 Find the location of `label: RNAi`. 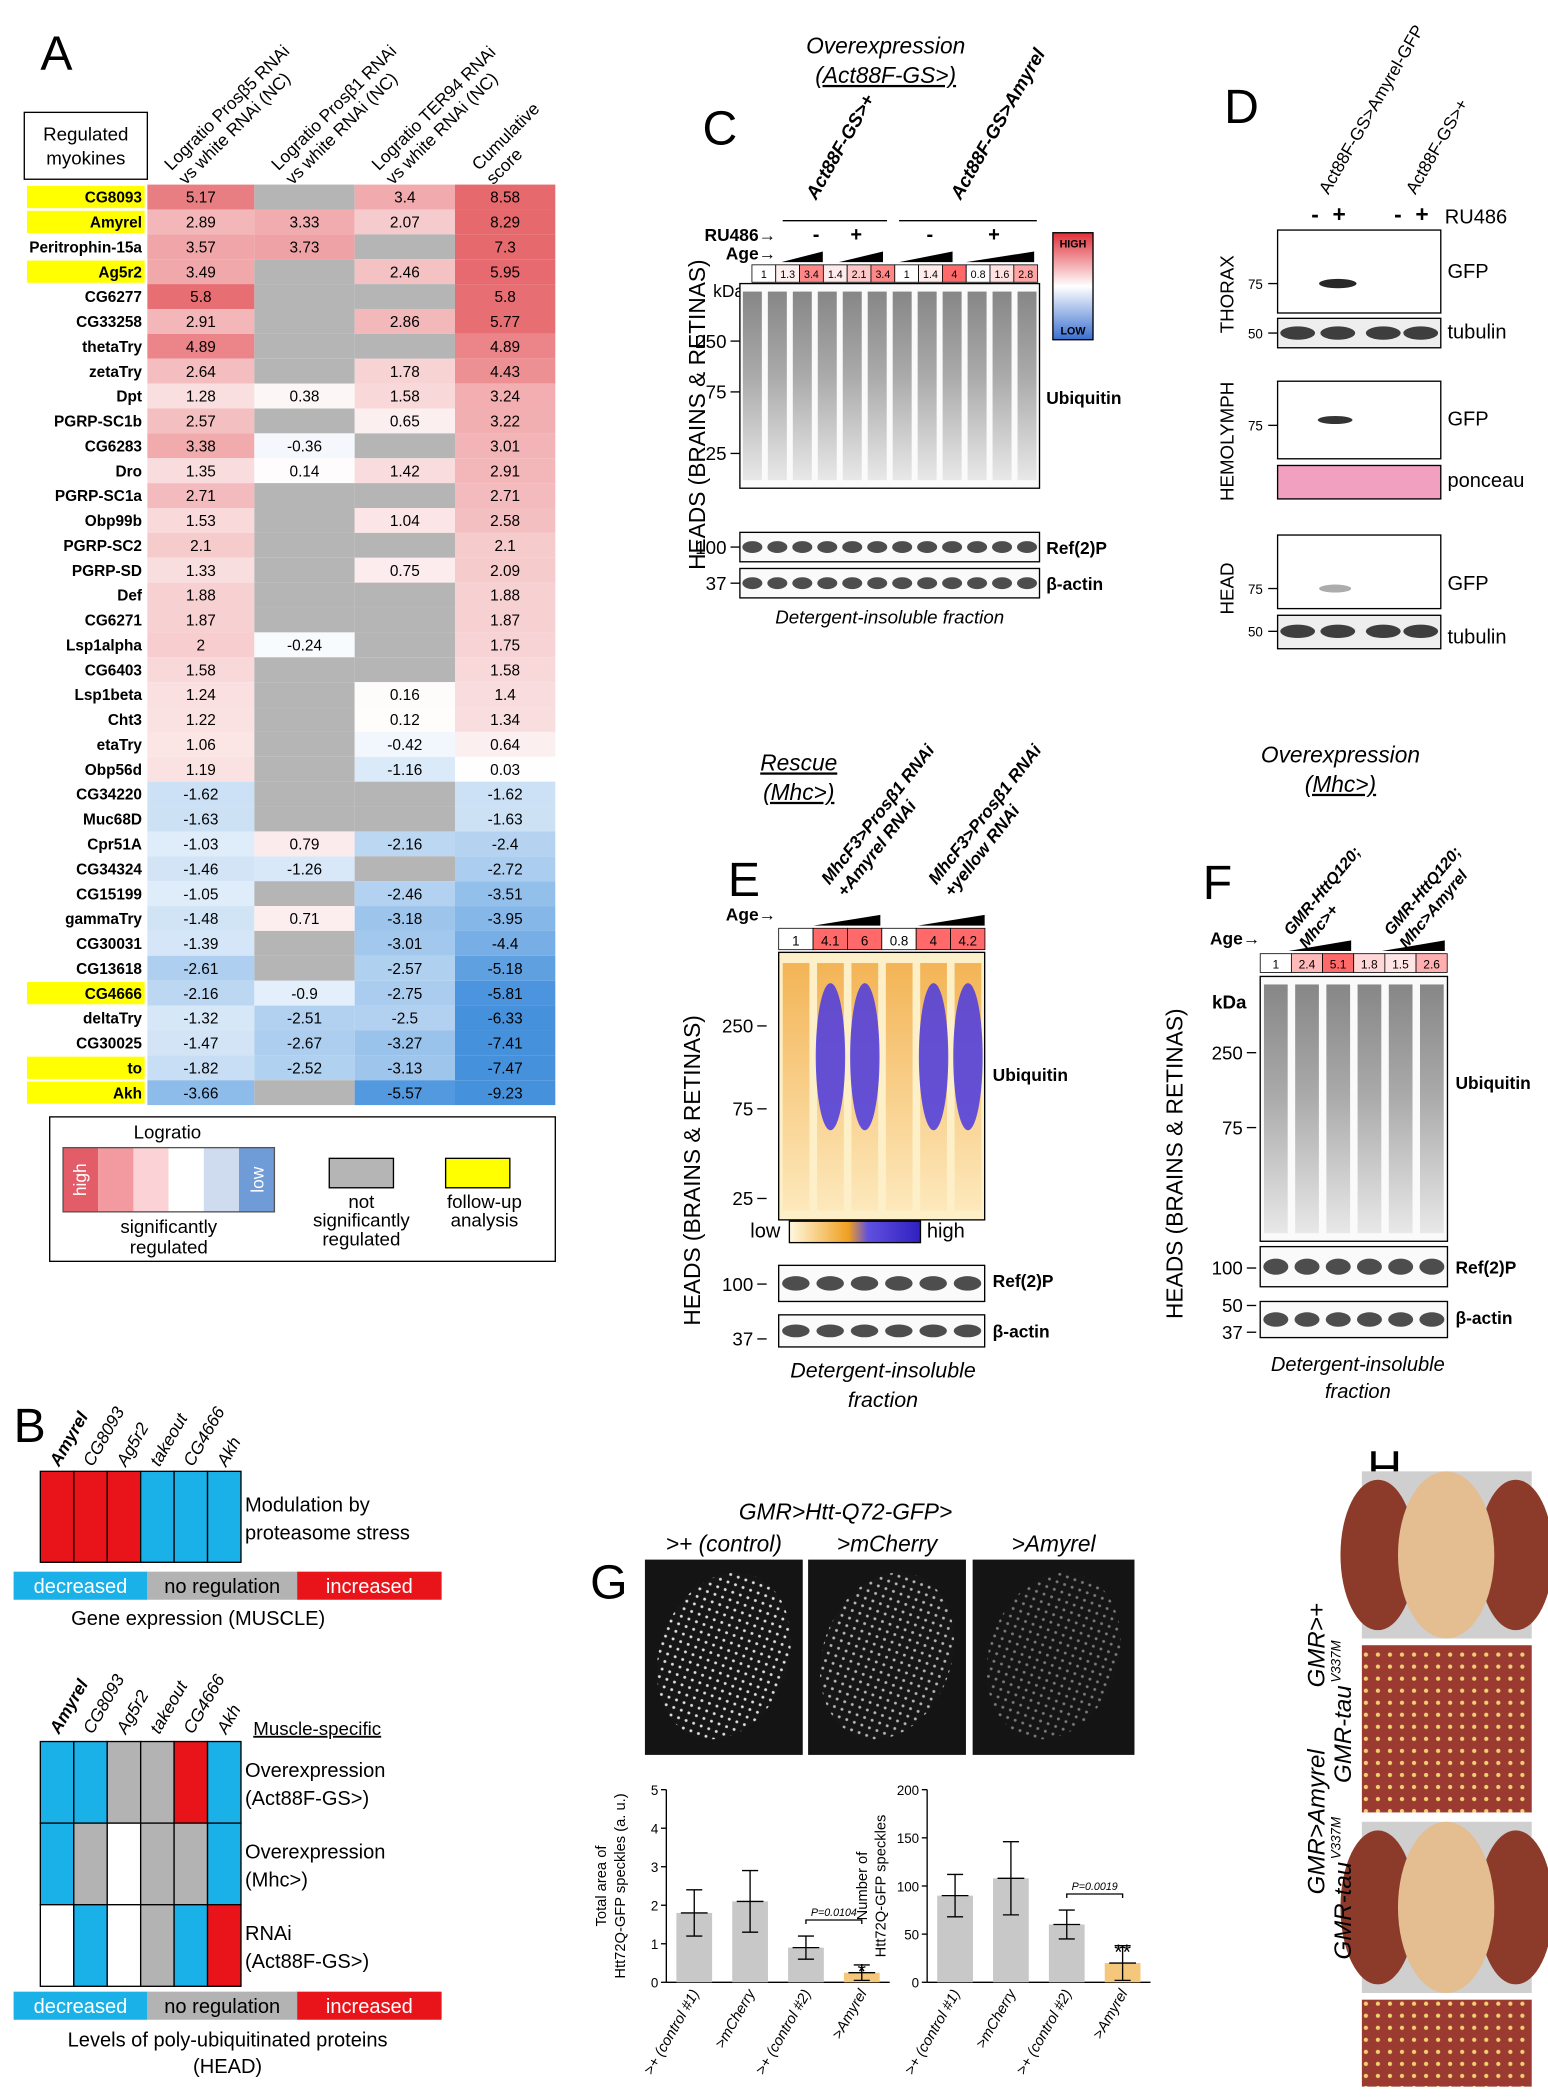

label: RNAi is located at coordinates (268, 1934).